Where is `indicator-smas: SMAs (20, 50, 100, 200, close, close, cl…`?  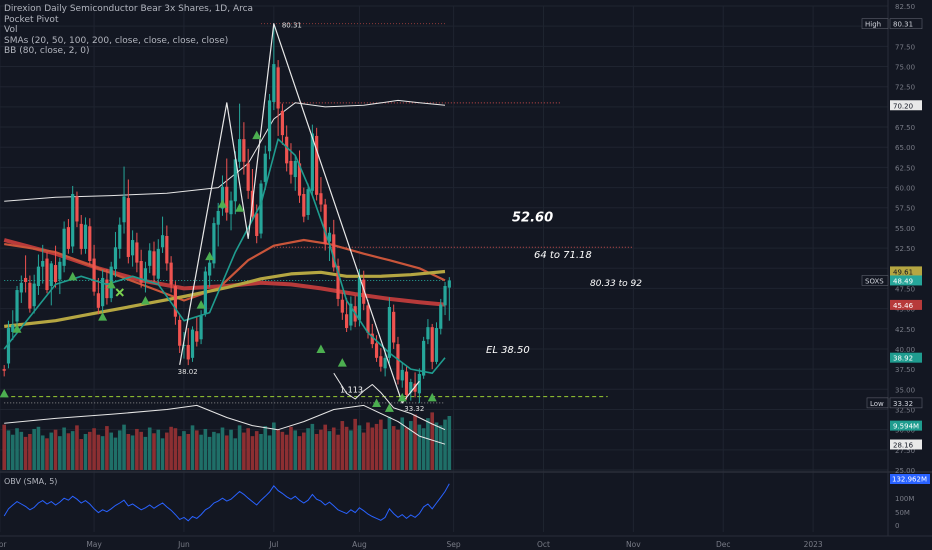 indicator-smas: SMAs (20, 50, 100, 200, close, close, cl… is located at coordinates (116, 40).